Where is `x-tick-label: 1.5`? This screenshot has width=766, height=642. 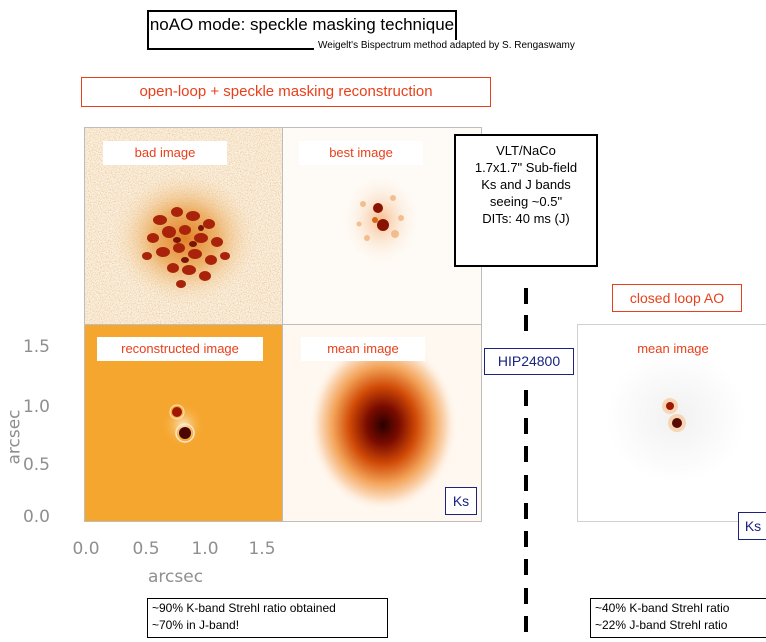 x-tick-label: 1.5 is located at coordinates (262, 549).